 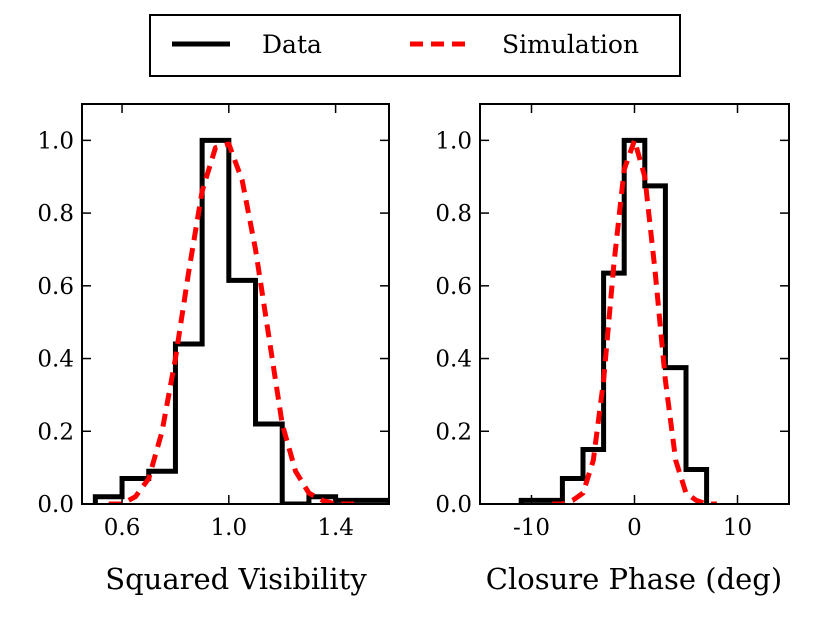 What do you see at coordinates (570, 44) in the screenshot?
I see `legend-simulation-label: Simulation` at bounding box center [570, 44].